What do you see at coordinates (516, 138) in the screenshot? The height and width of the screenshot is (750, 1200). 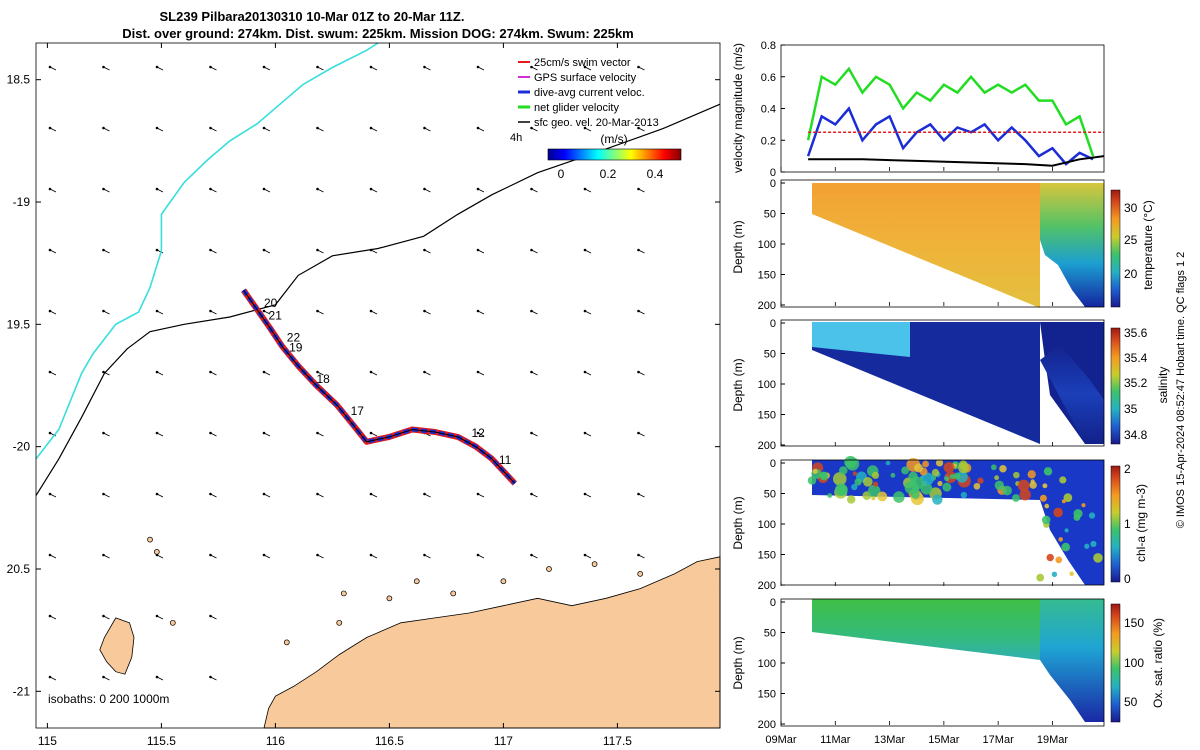 I see `legend-4h-label: 4h` at bounding box center [516, 138].